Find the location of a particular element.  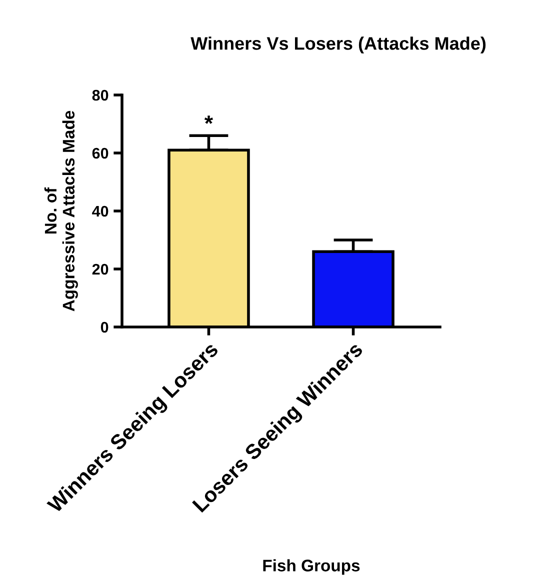

y-tick-label: 40 is located at coordinates (100, 211).